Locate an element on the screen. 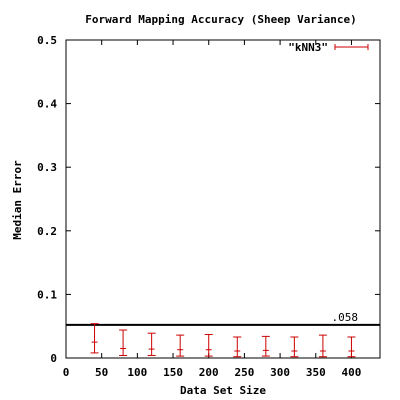  y-tick-label: 0.2 is located at coordinates (47, 231).